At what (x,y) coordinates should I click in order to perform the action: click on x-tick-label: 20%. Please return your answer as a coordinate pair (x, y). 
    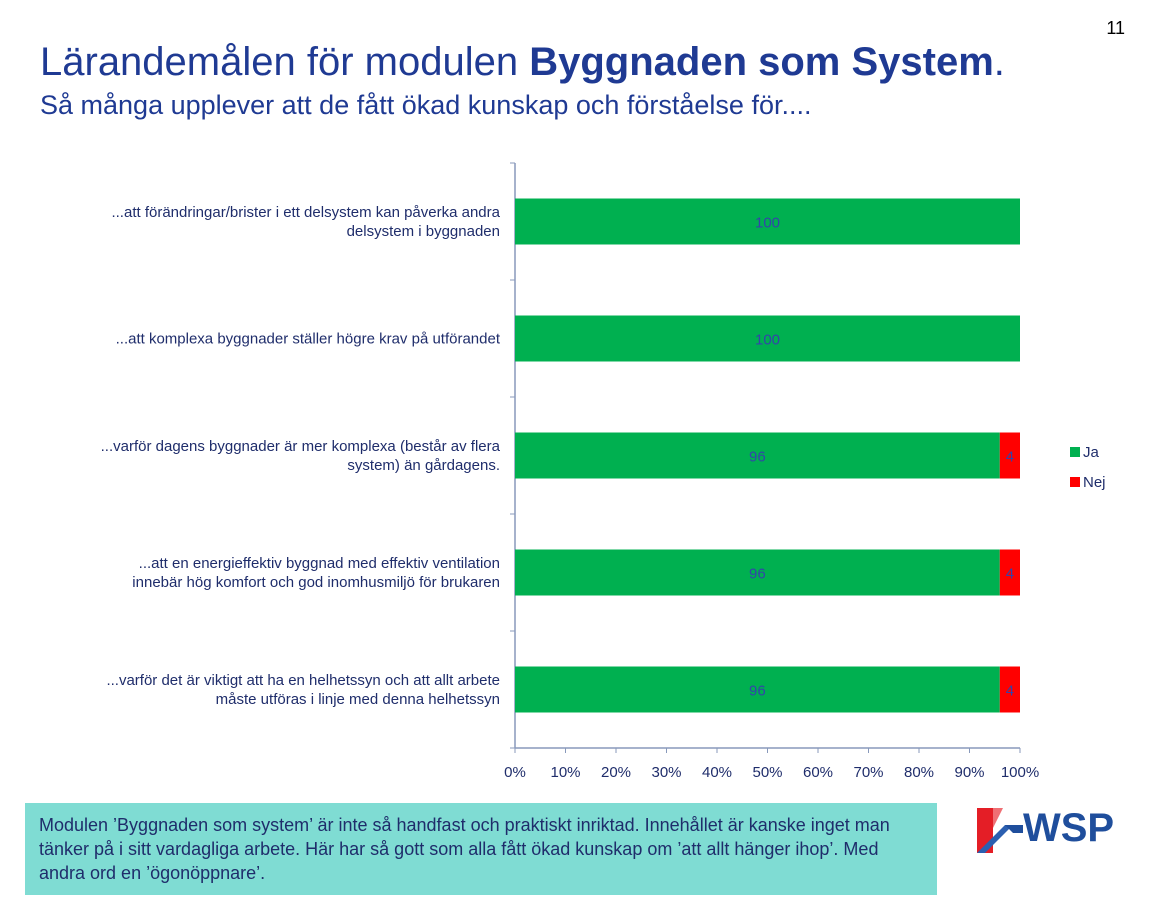
    Looking at the image, I should click on (616, 772).